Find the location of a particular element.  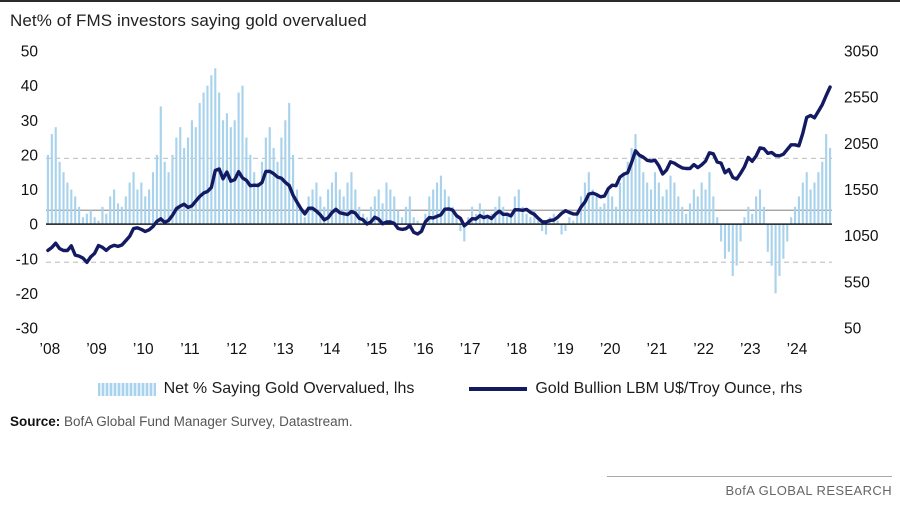

svg-text: ’13 is located at coordinates (283, 349).